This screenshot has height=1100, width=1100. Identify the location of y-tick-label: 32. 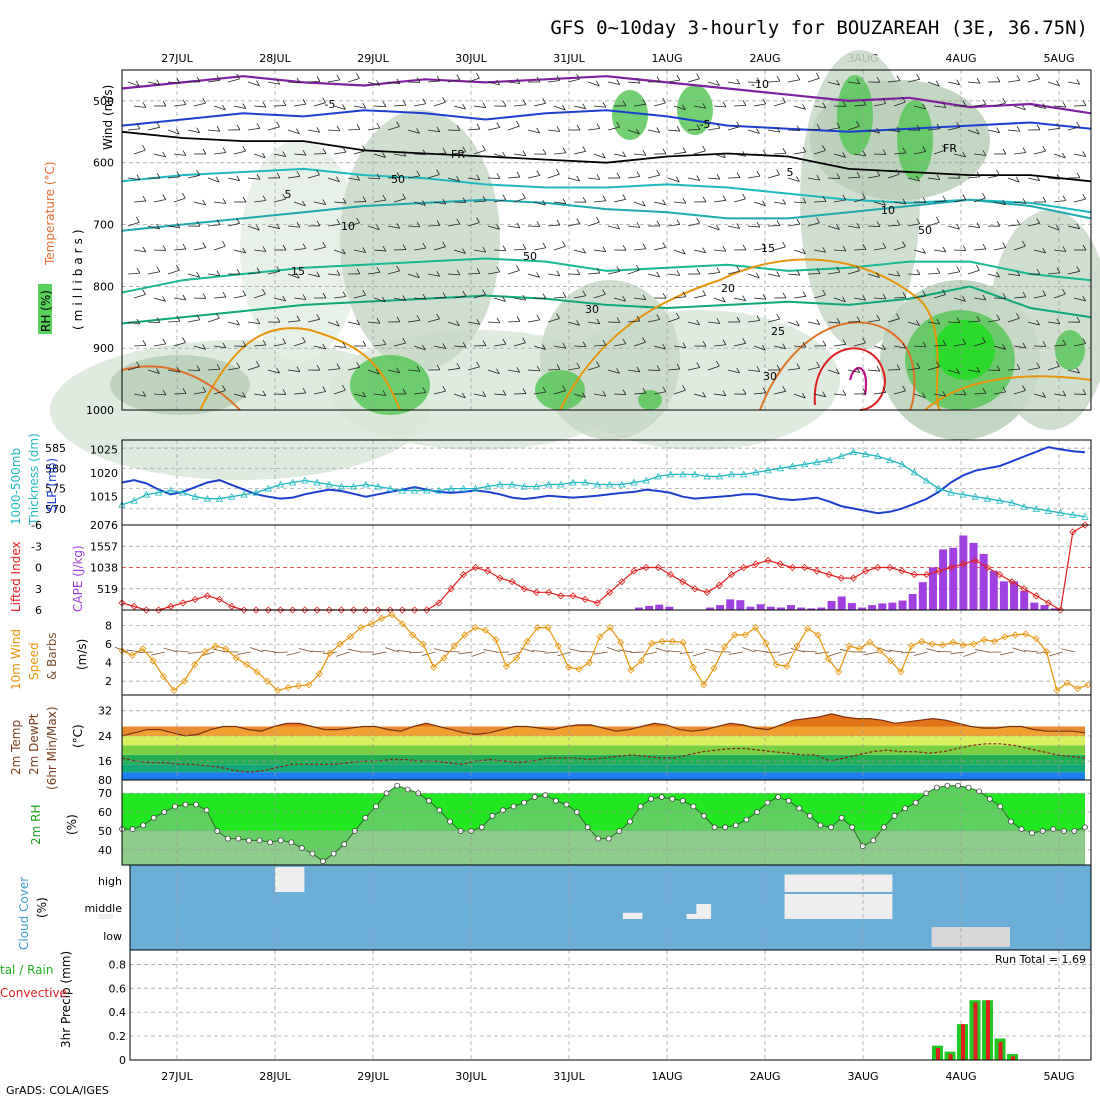
(105, 711).